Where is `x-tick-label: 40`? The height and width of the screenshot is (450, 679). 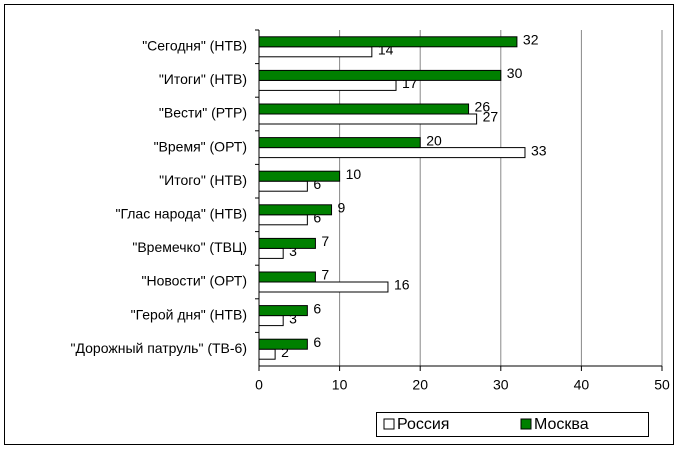 x-tick-label: 40 is located at coordinates (582, 385).